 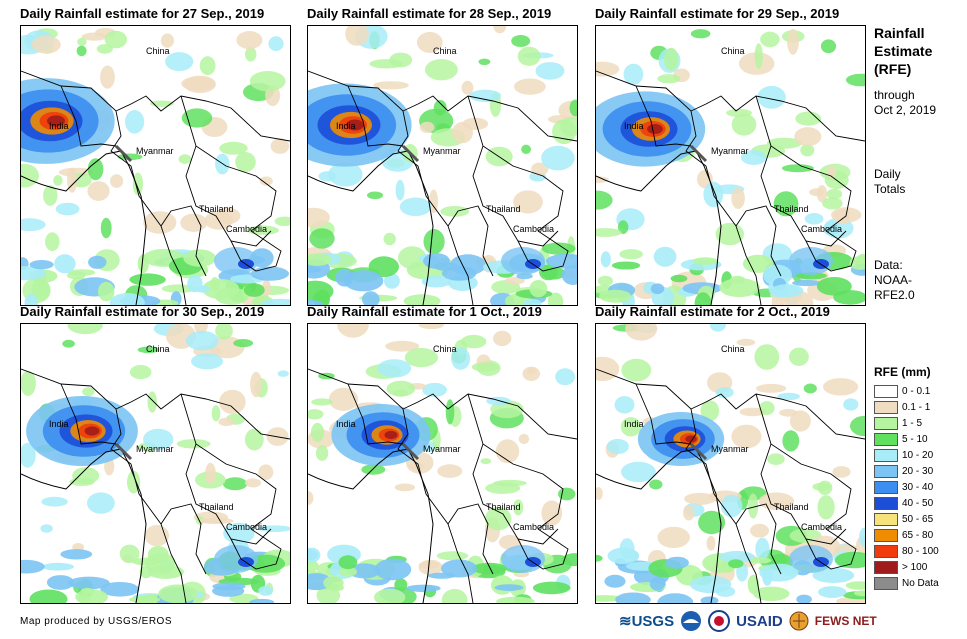 I want to click on legend-item: 40 - 50, so click(x=906, y=503).